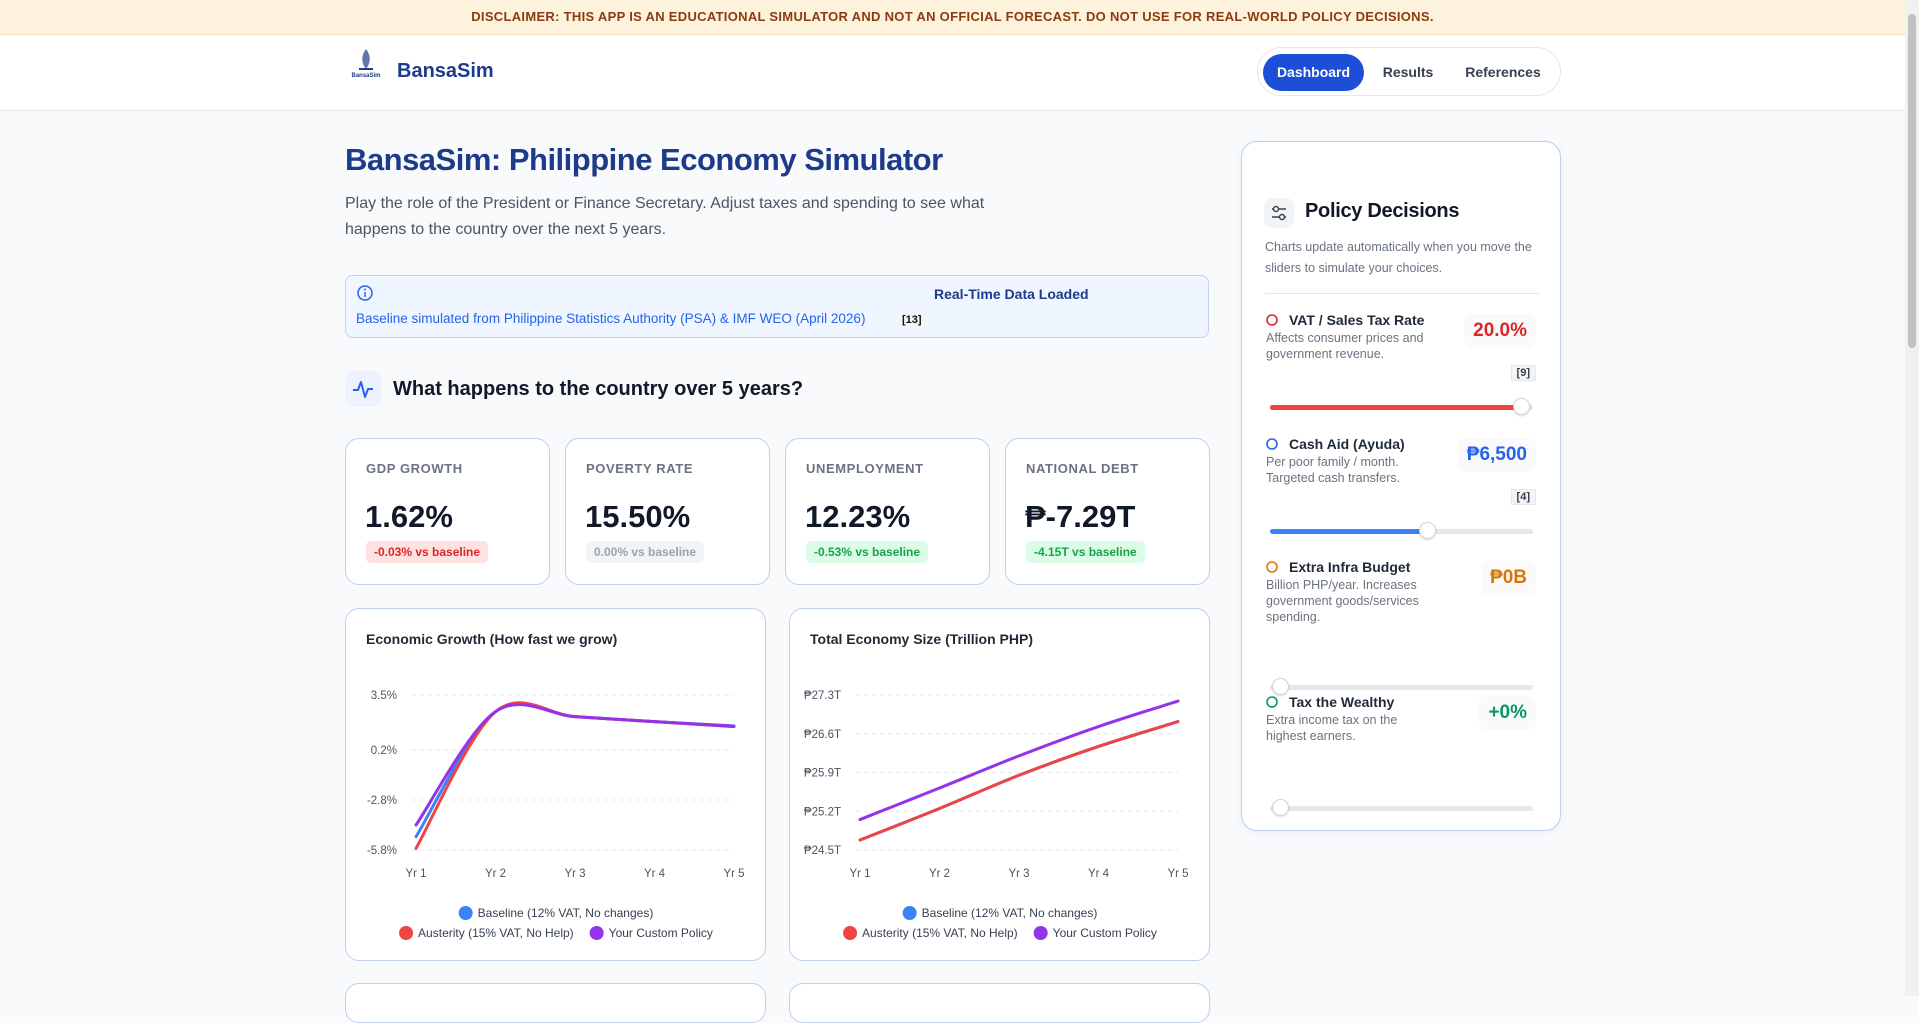 This screenshot has height=1023, width=1919. Describe the element at coordinates (858, 516) in the screenshot. I see `metric-value: 12.23%` at that location.